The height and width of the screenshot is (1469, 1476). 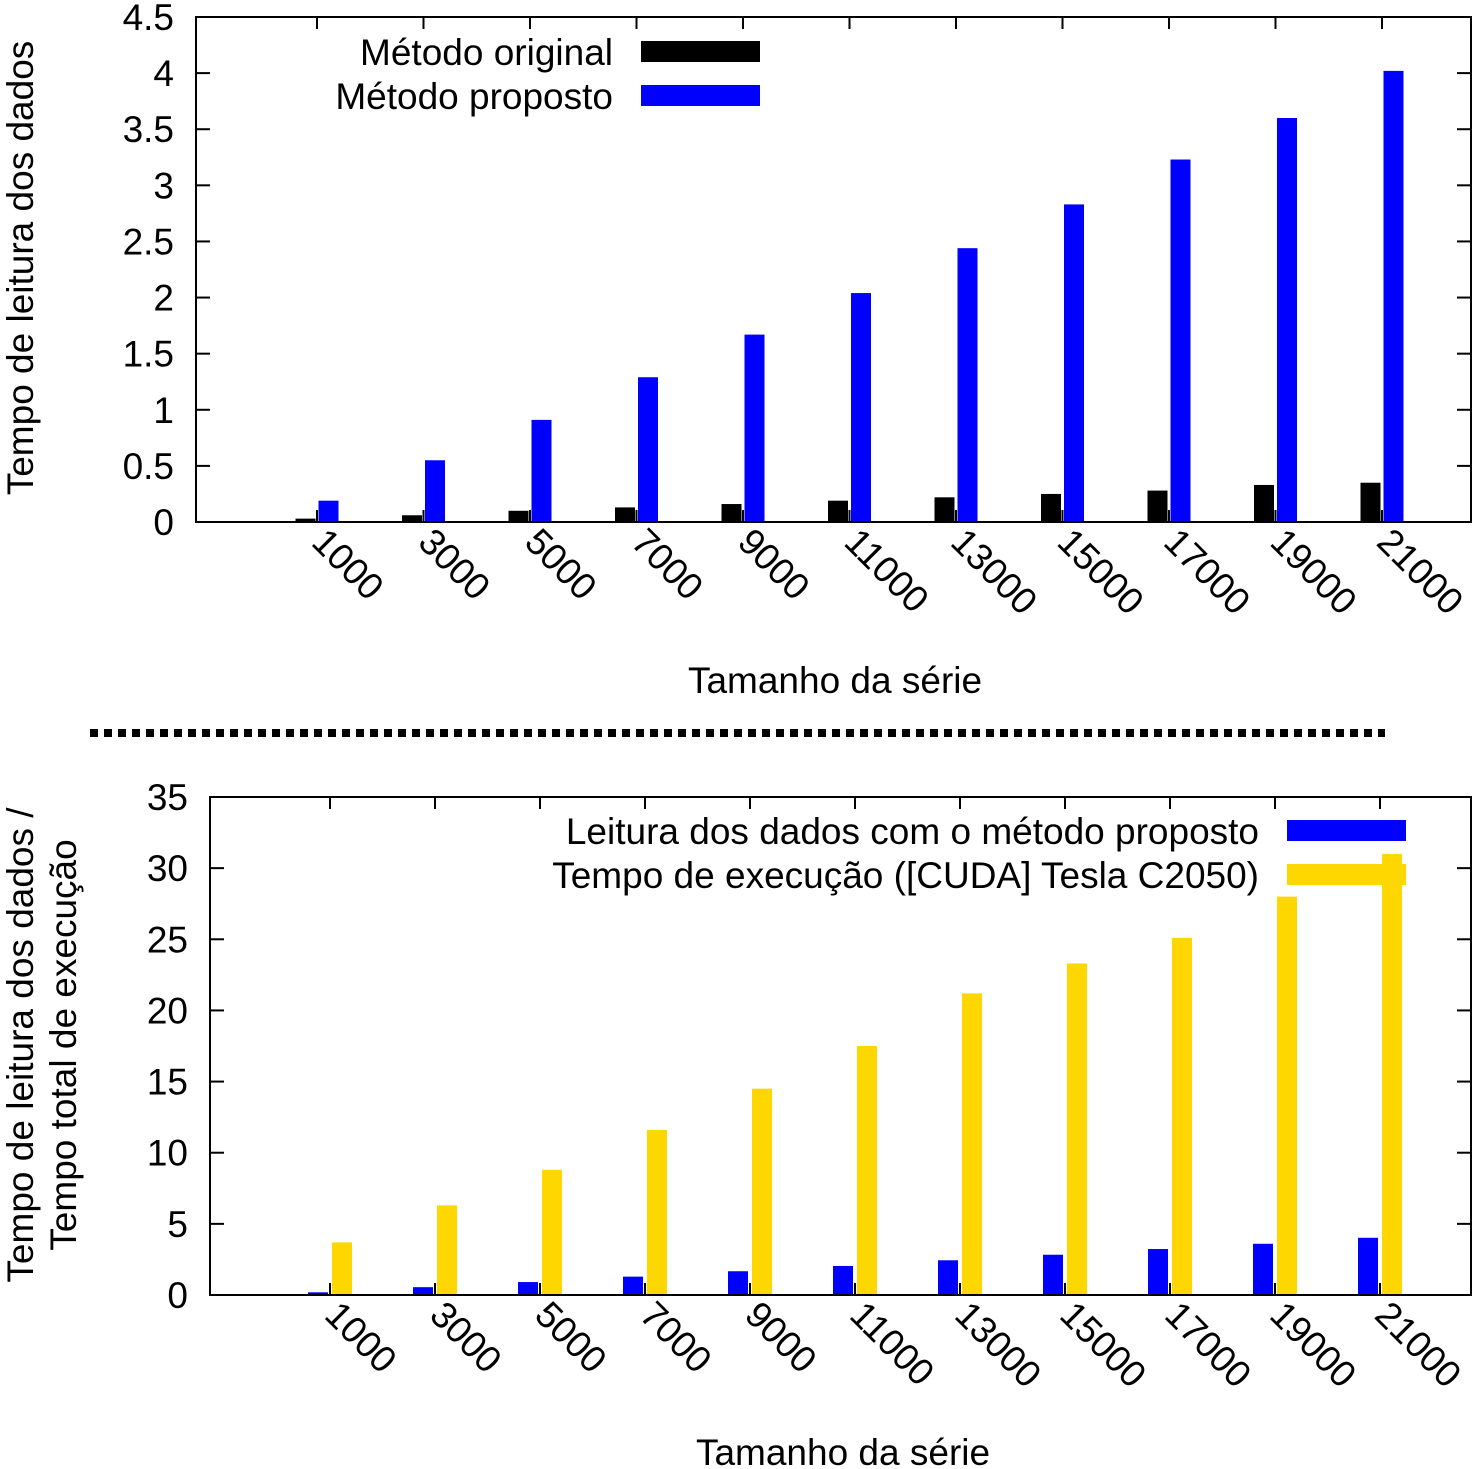 What do you see at coordinates (63, 1044) in the screenshot?
I see `y-axis-label-line2: Tempo total de execução` at bounding box center [63, 1044].